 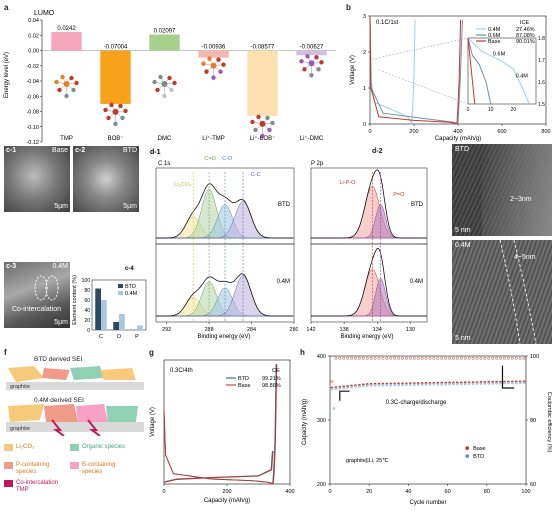 I want to click on chart-h-legend-label: Base, so click(x=479, y=449).